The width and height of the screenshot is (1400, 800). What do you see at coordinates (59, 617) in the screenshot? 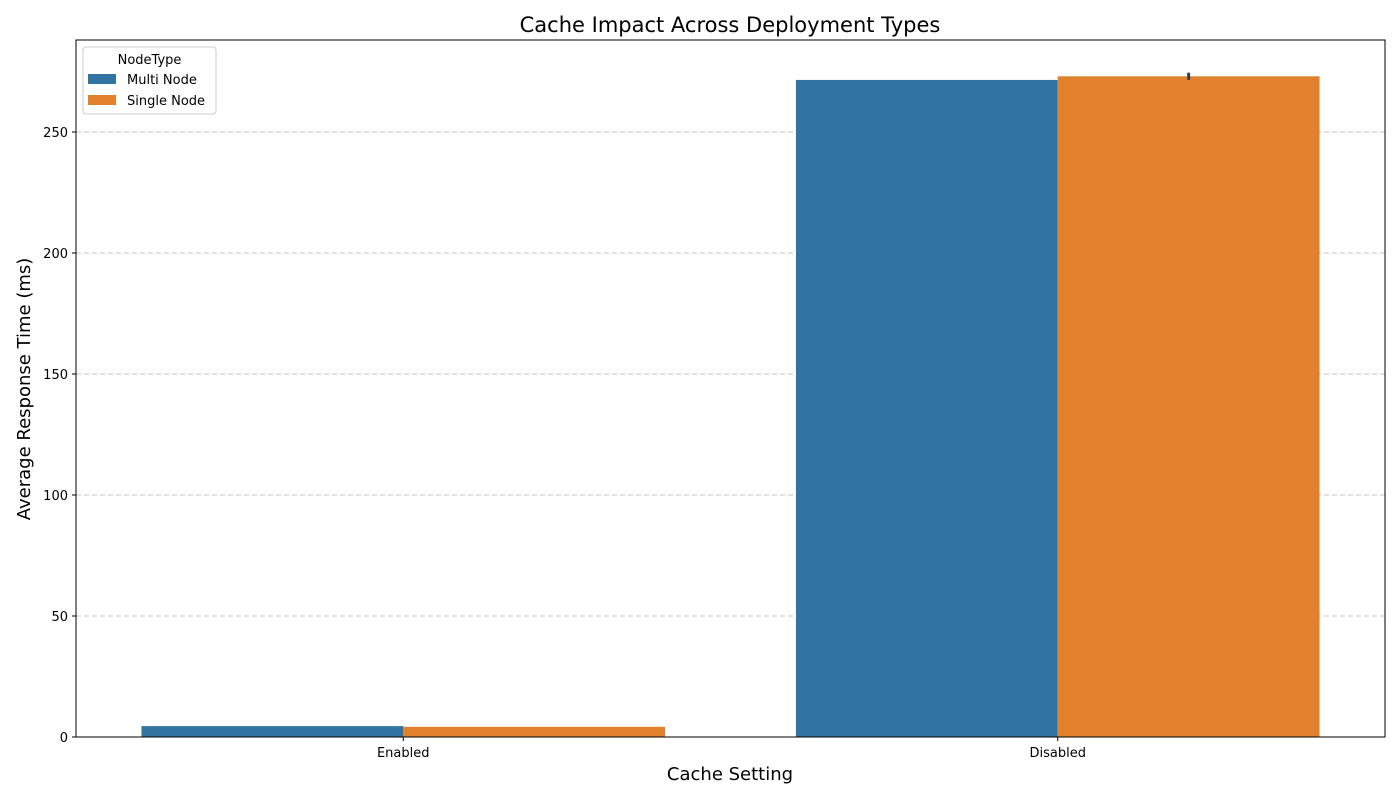
I see `y-tick-label: 50` at bounding box center [59, 617].